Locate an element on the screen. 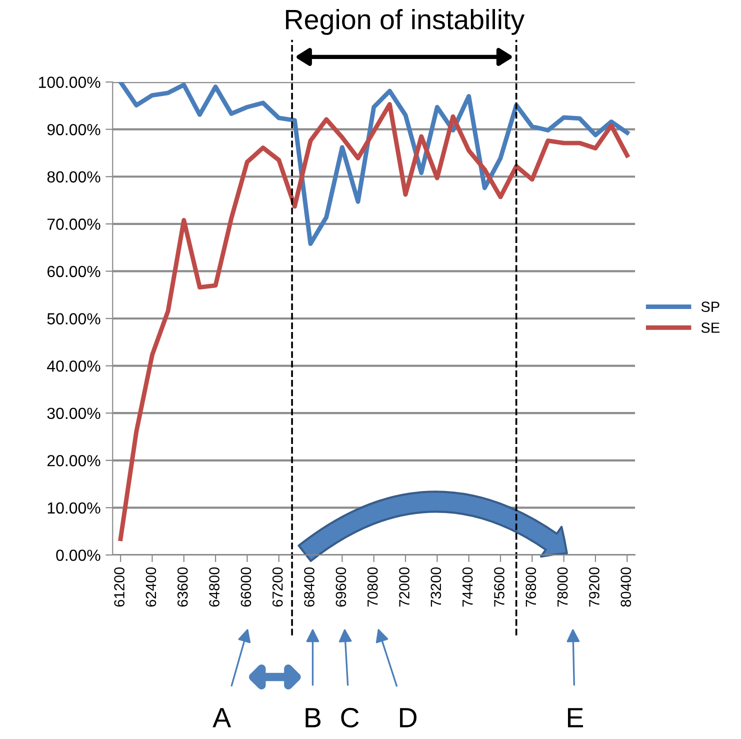 The image size is (741, 739). y-tick-label: 90.00% is located at coordinates (73, 130).